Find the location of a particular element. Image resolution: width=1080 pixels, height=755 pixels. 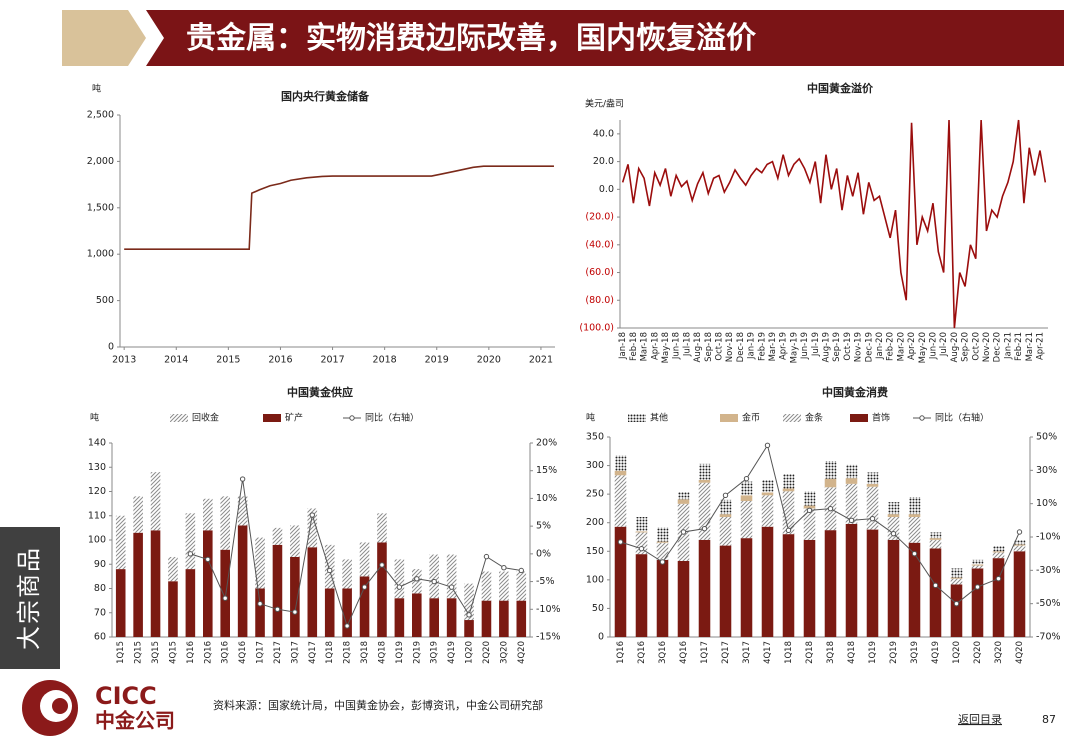

y-tick-label: 0 is located at coordinates (601, 637).